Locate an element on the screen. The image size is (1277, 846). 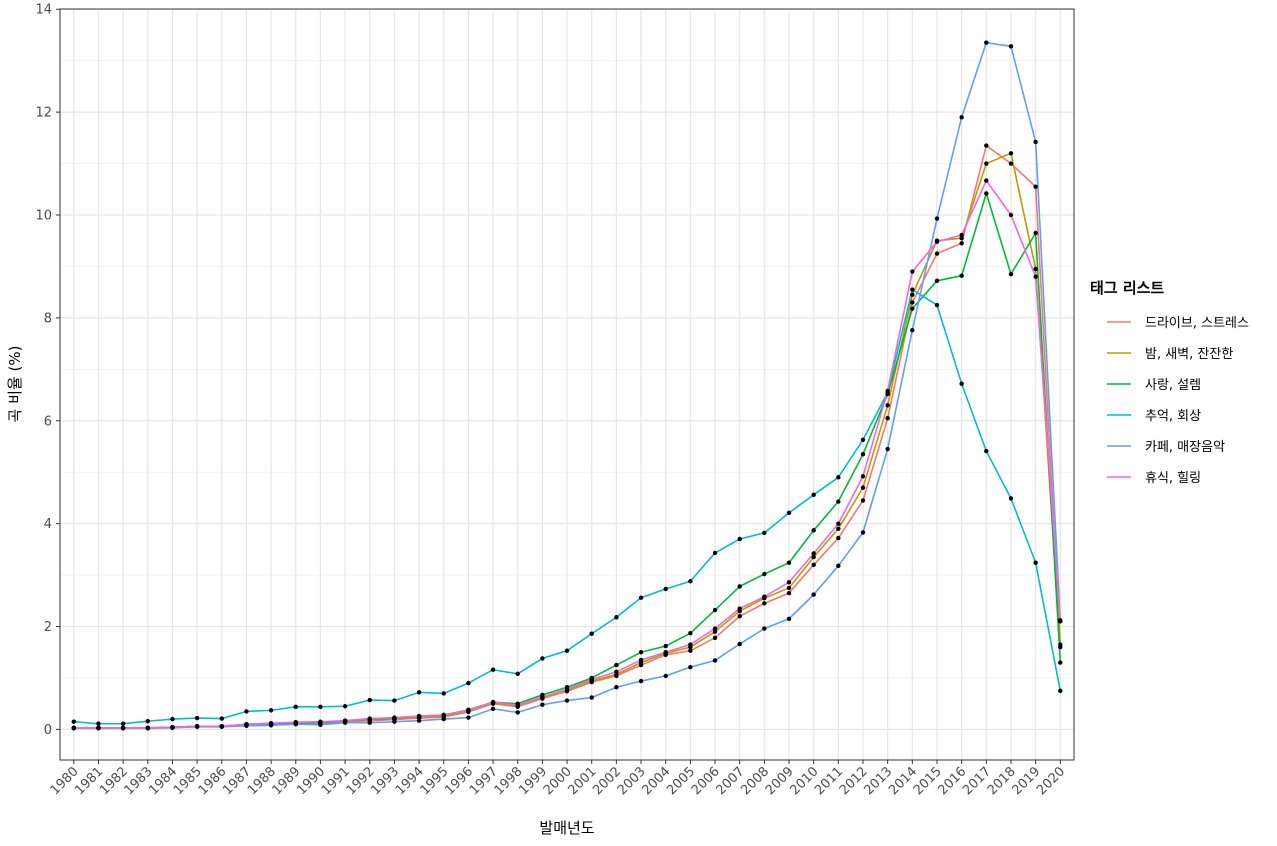
y-tick-label: 6 is located at coordinates (48, 421).